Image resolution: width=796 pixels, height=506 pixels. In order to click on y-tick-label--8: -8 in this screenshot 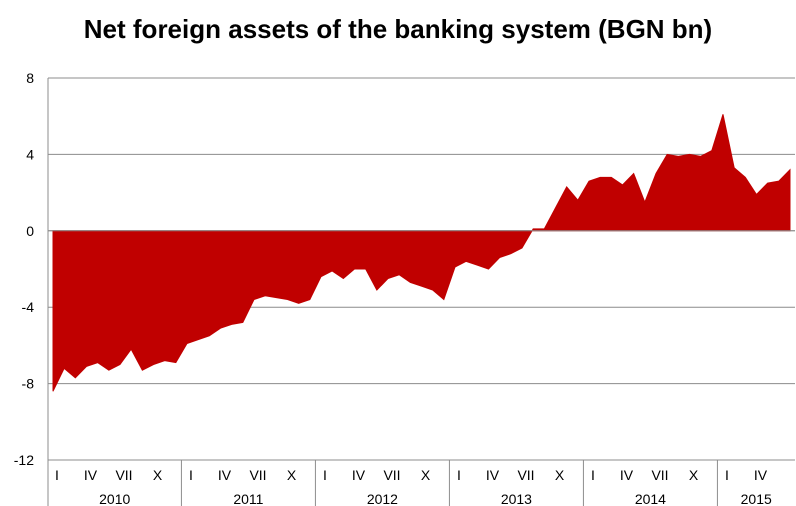, I will do `click(28, 384)`.